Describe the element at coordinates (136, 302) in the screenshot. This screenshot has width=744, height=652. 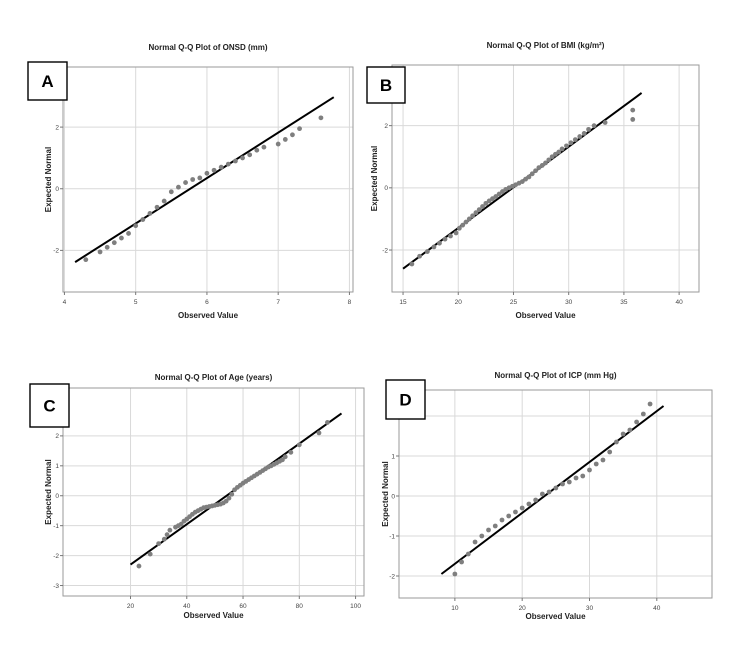
I see `x-tick-label: 5` at that location.